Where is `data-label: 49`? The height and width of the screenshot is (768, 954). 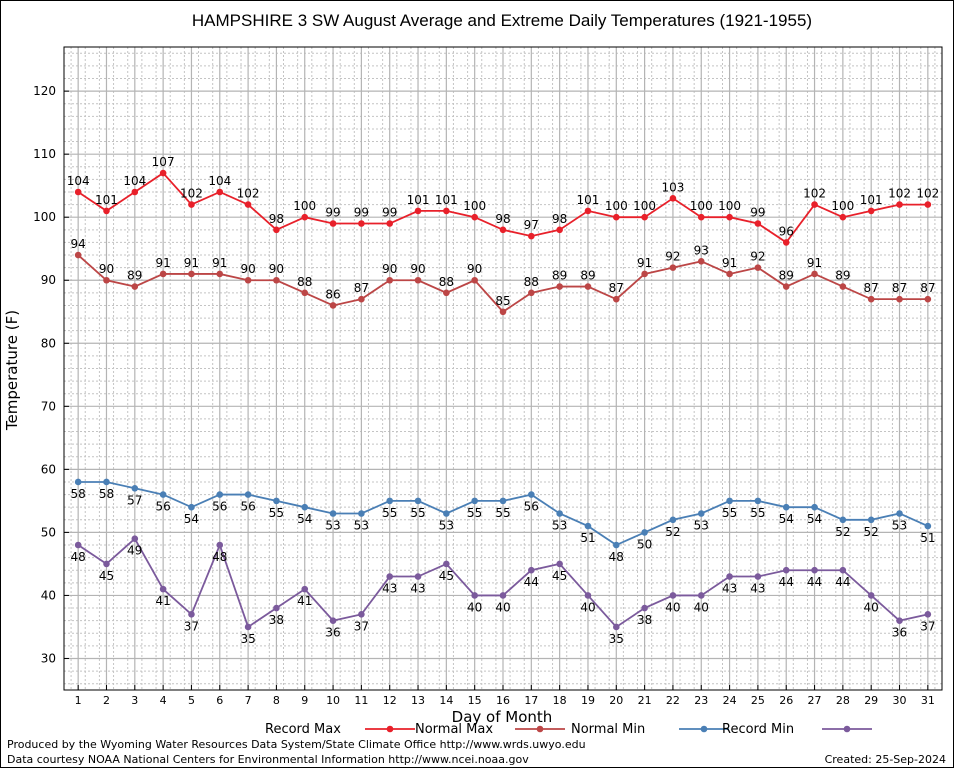 data-label: 49 is located at coordinates (134, 551).